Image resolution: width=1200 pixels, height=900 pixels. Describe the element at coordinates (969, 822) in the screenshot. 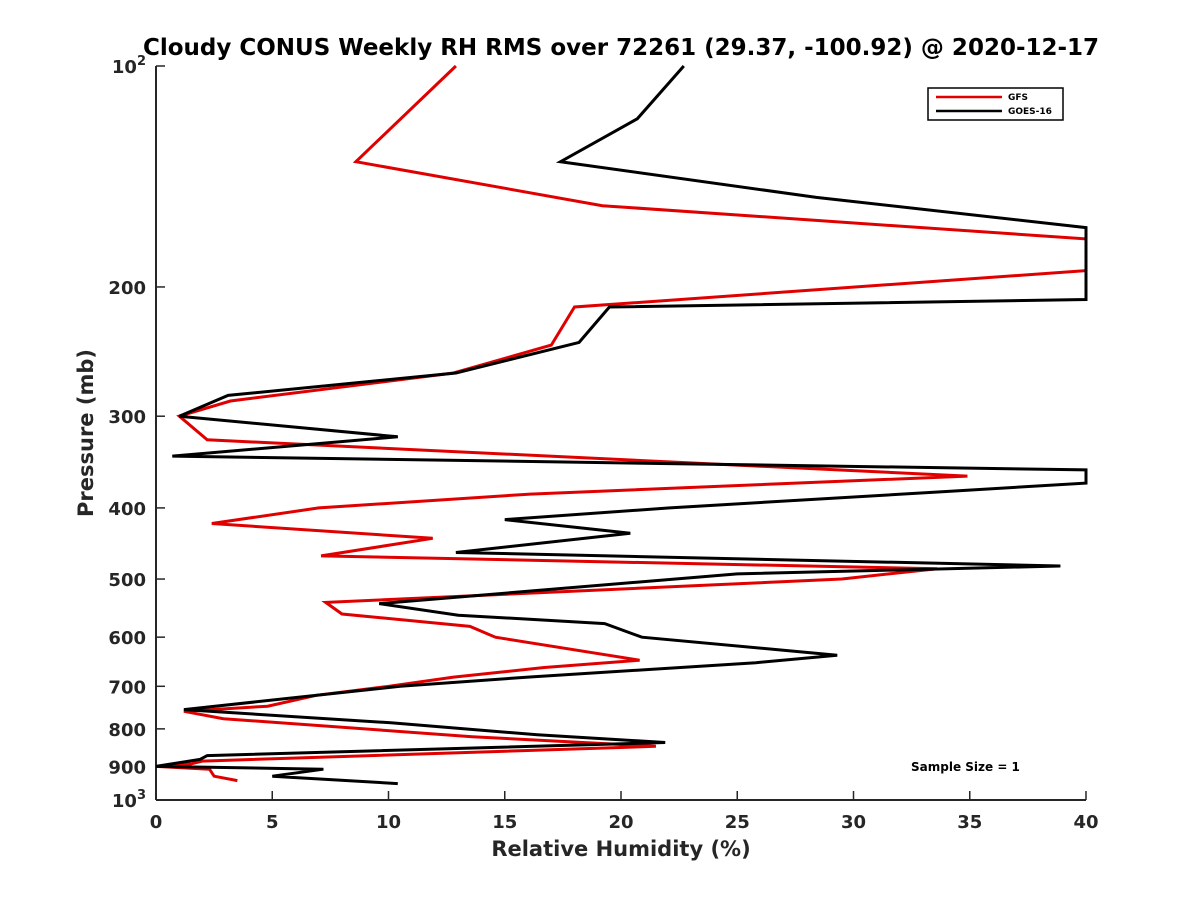

I see `x-tick-label: 35` at that location.